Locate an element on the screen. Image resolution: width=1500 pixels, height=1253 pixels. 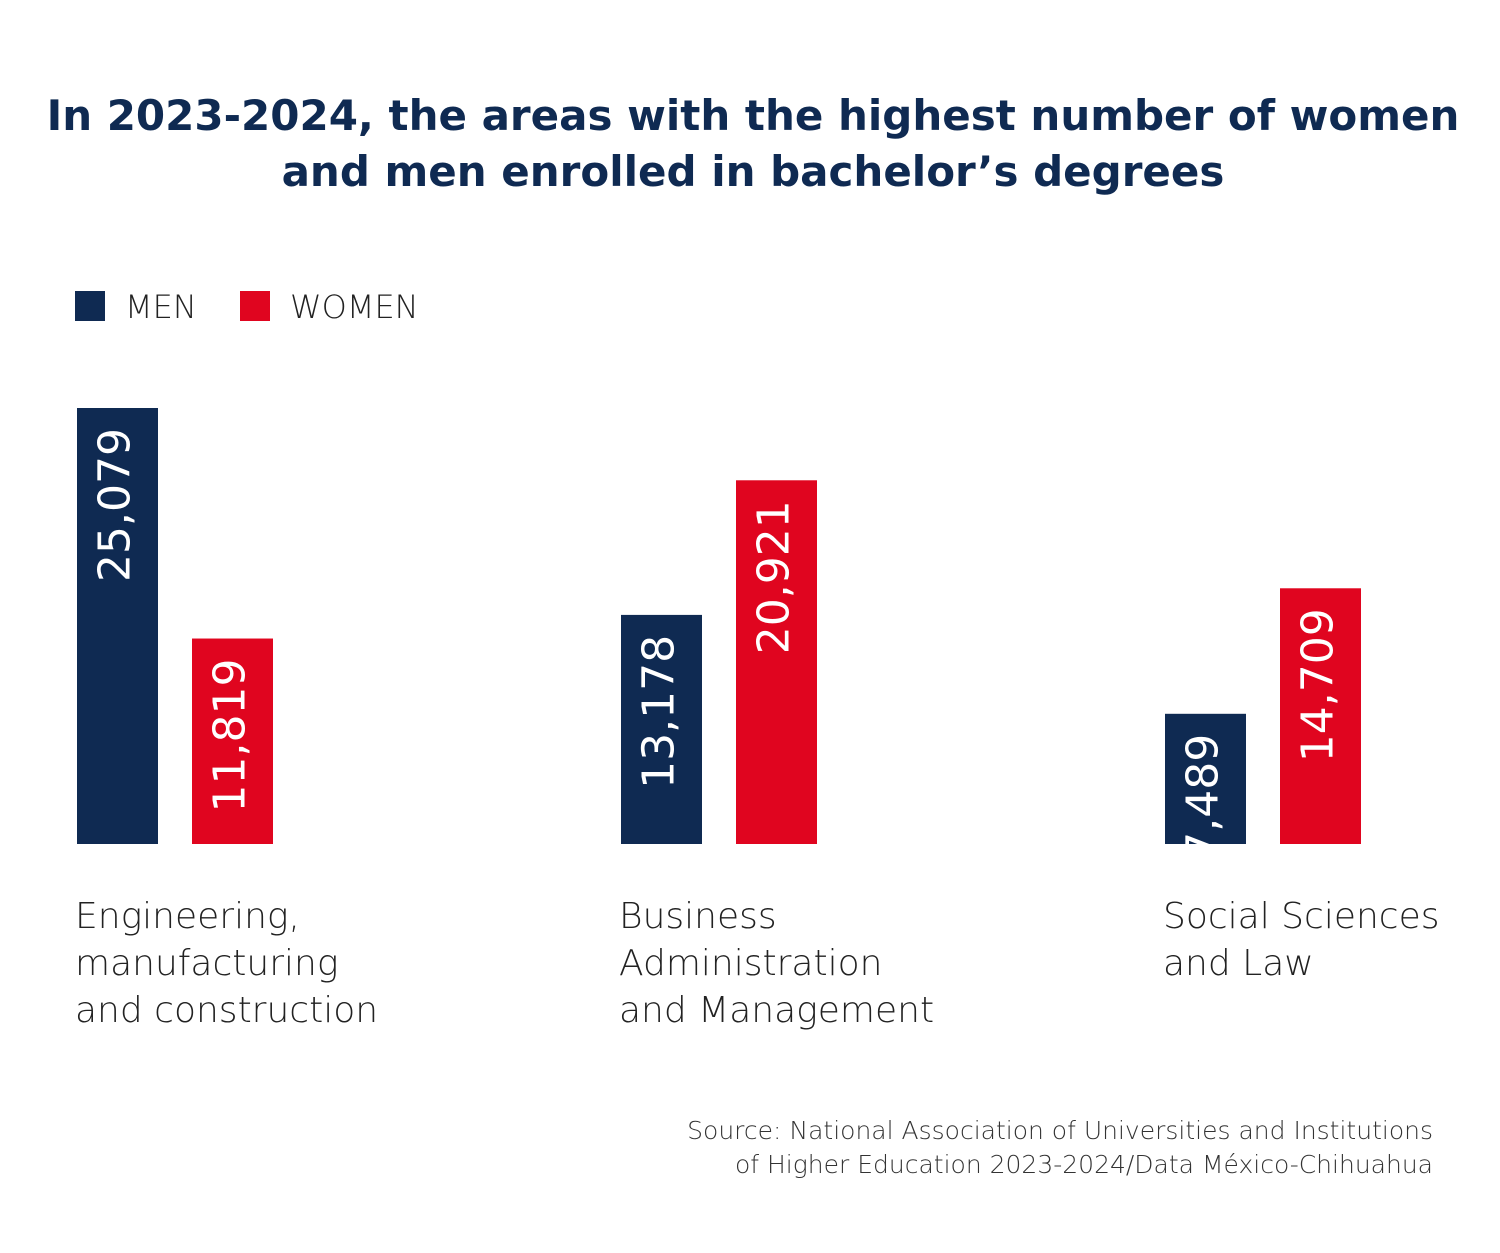
legend-label: WOMEN is located at coordinates (354, 307).